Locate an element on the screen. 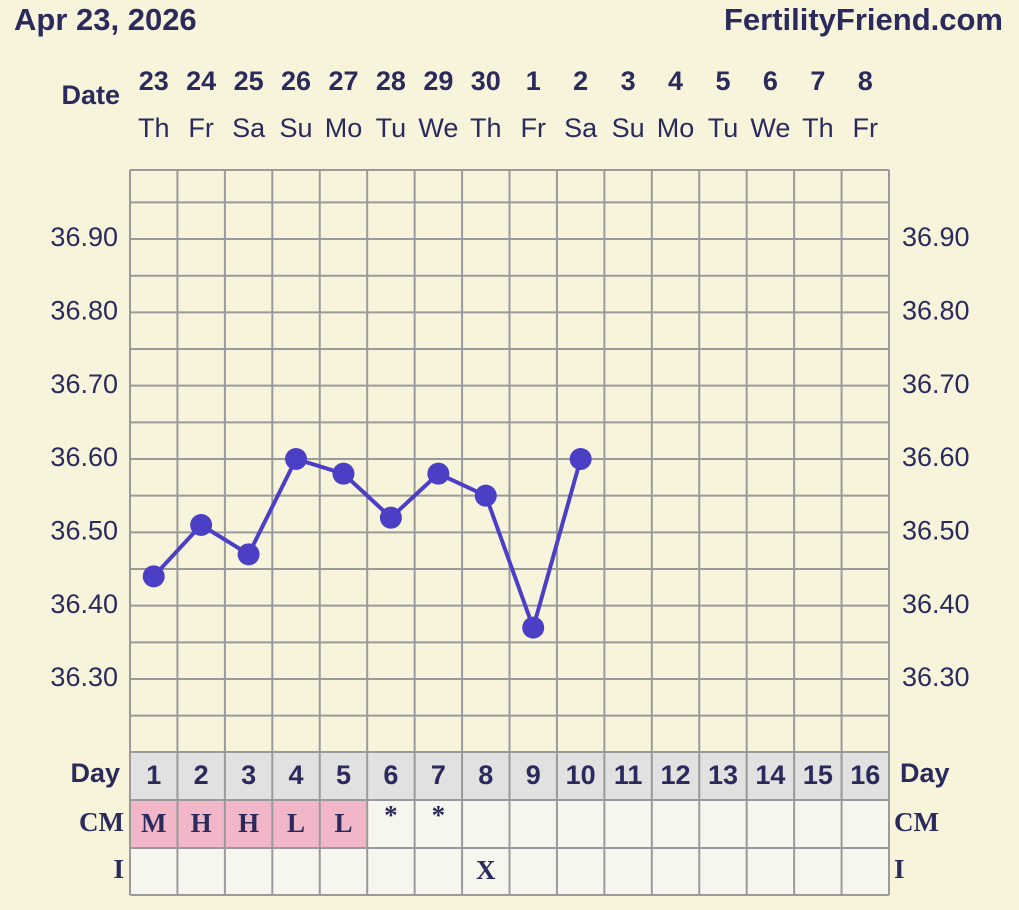 The image size is (1019, 910). date-label: 23 is located at coordinates (154, 81).